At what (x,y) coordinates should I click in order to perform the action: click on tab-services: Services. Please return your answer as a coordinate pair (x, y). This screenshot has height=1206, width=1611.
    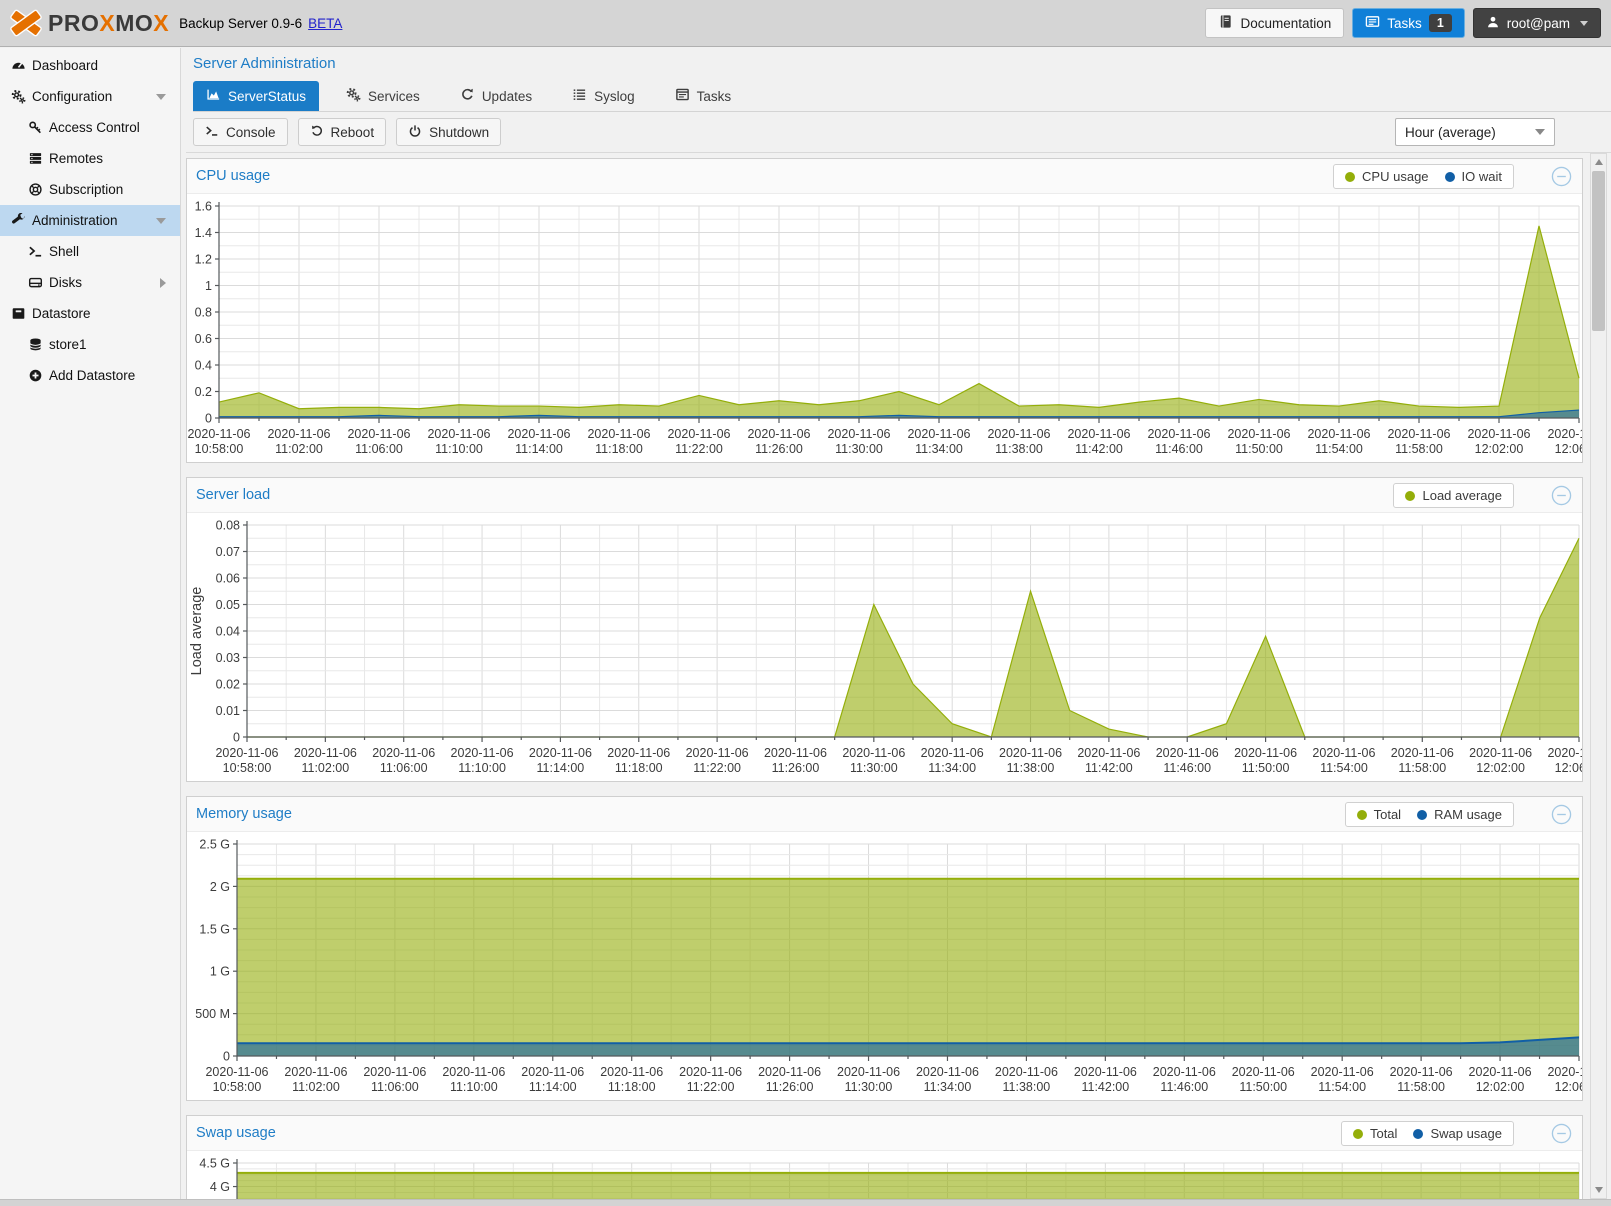
    Looking at the image, I should click on (383, 96).